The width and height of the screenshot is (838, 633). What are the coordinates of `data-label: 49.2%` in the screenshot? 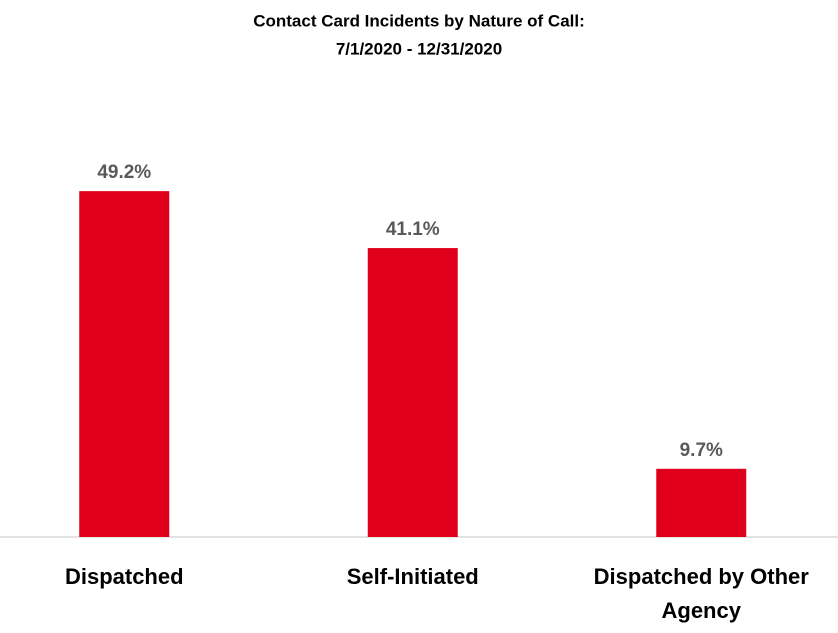 It's located at (124, 172).